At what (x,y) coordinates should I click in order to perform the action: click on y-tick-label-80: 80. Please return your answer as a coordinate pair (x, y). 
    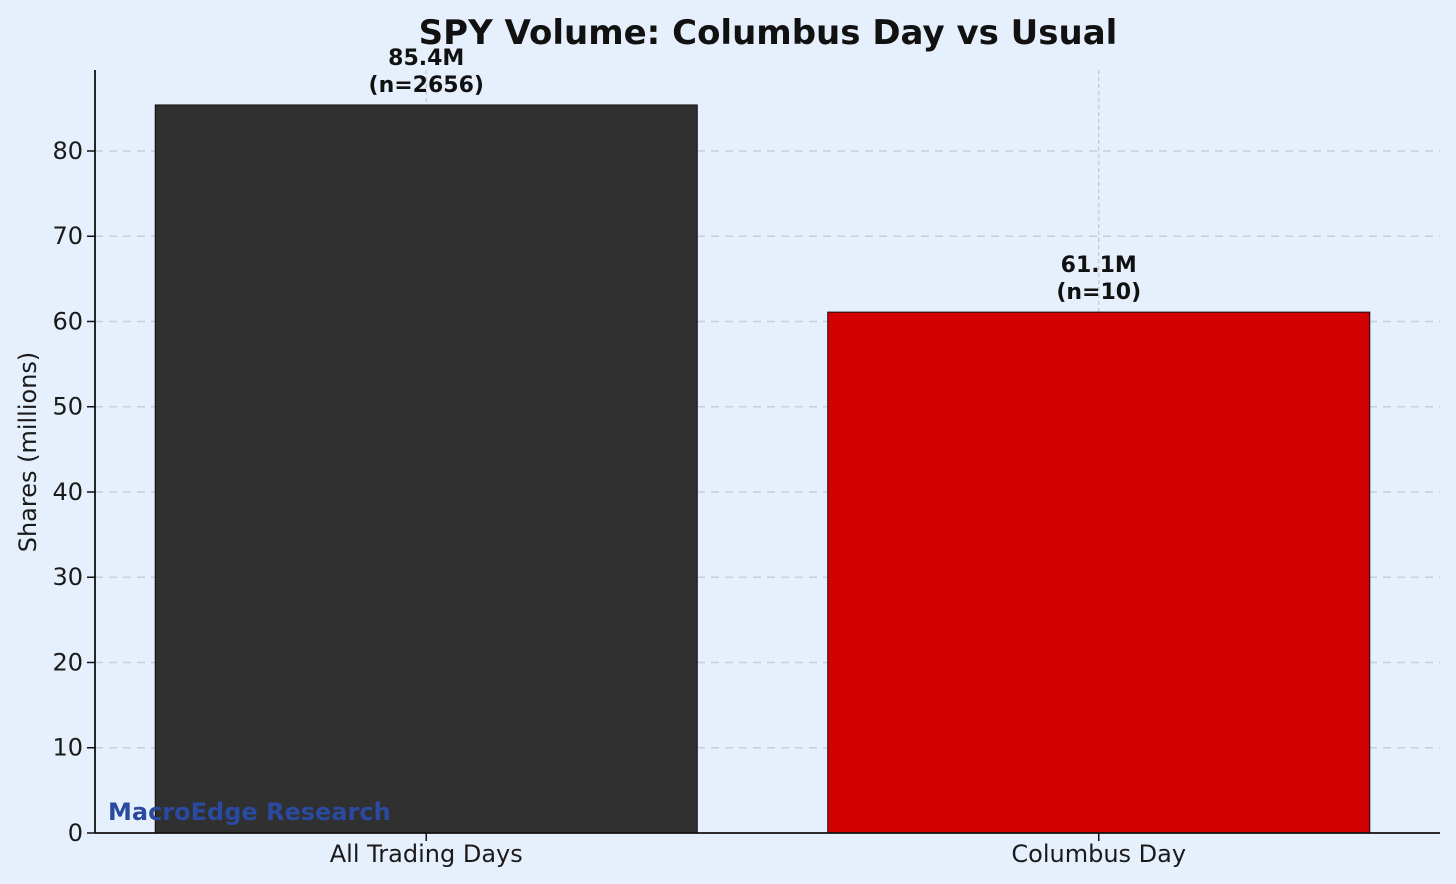
    Looking at the image, I should click on (67, 151).